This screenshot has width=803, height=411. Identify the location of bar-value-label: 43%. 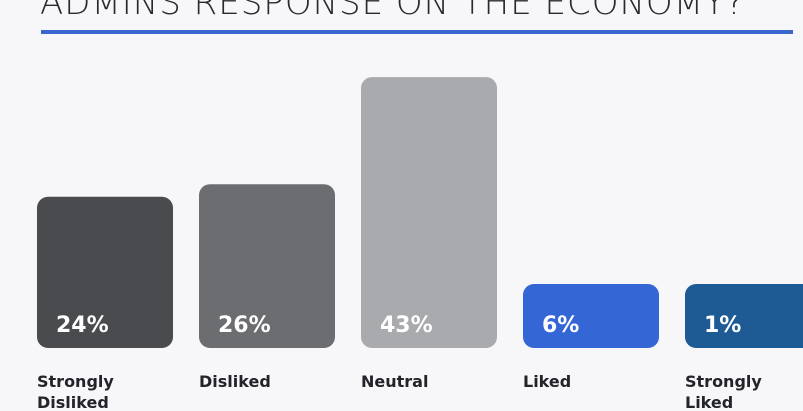
(406, 325).